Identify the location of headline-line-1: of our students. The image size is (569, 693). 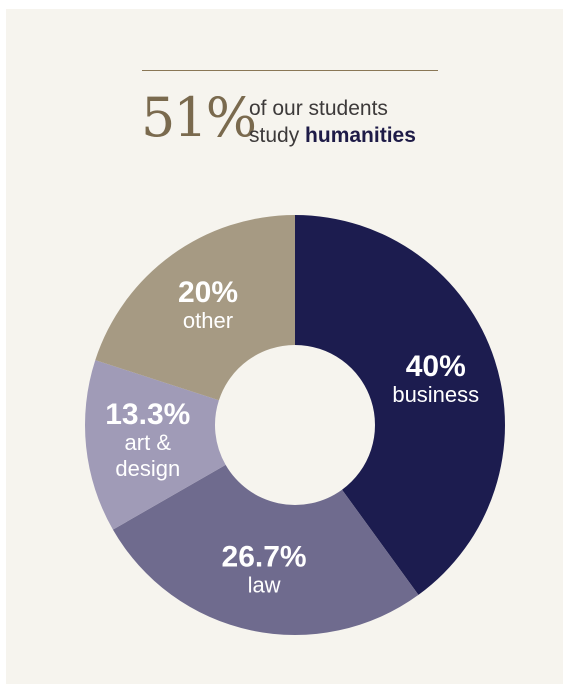
(318, 108).